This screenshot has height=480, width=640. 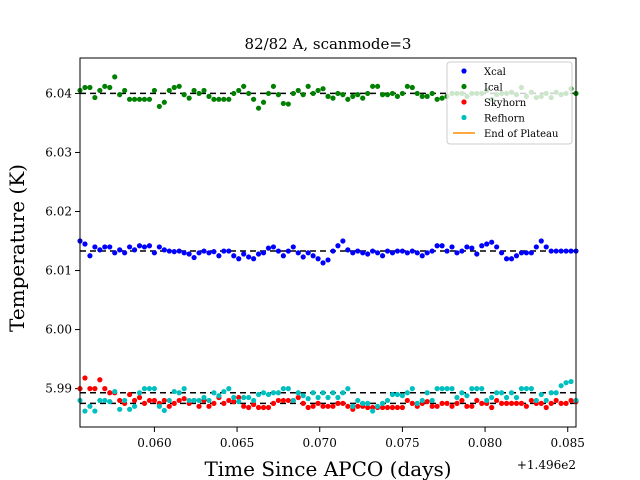 What do you see at coordinates (546, 465) in the screenshot?
I see `x-offset-label: +1.496e2` at bounding box center [546, 465].